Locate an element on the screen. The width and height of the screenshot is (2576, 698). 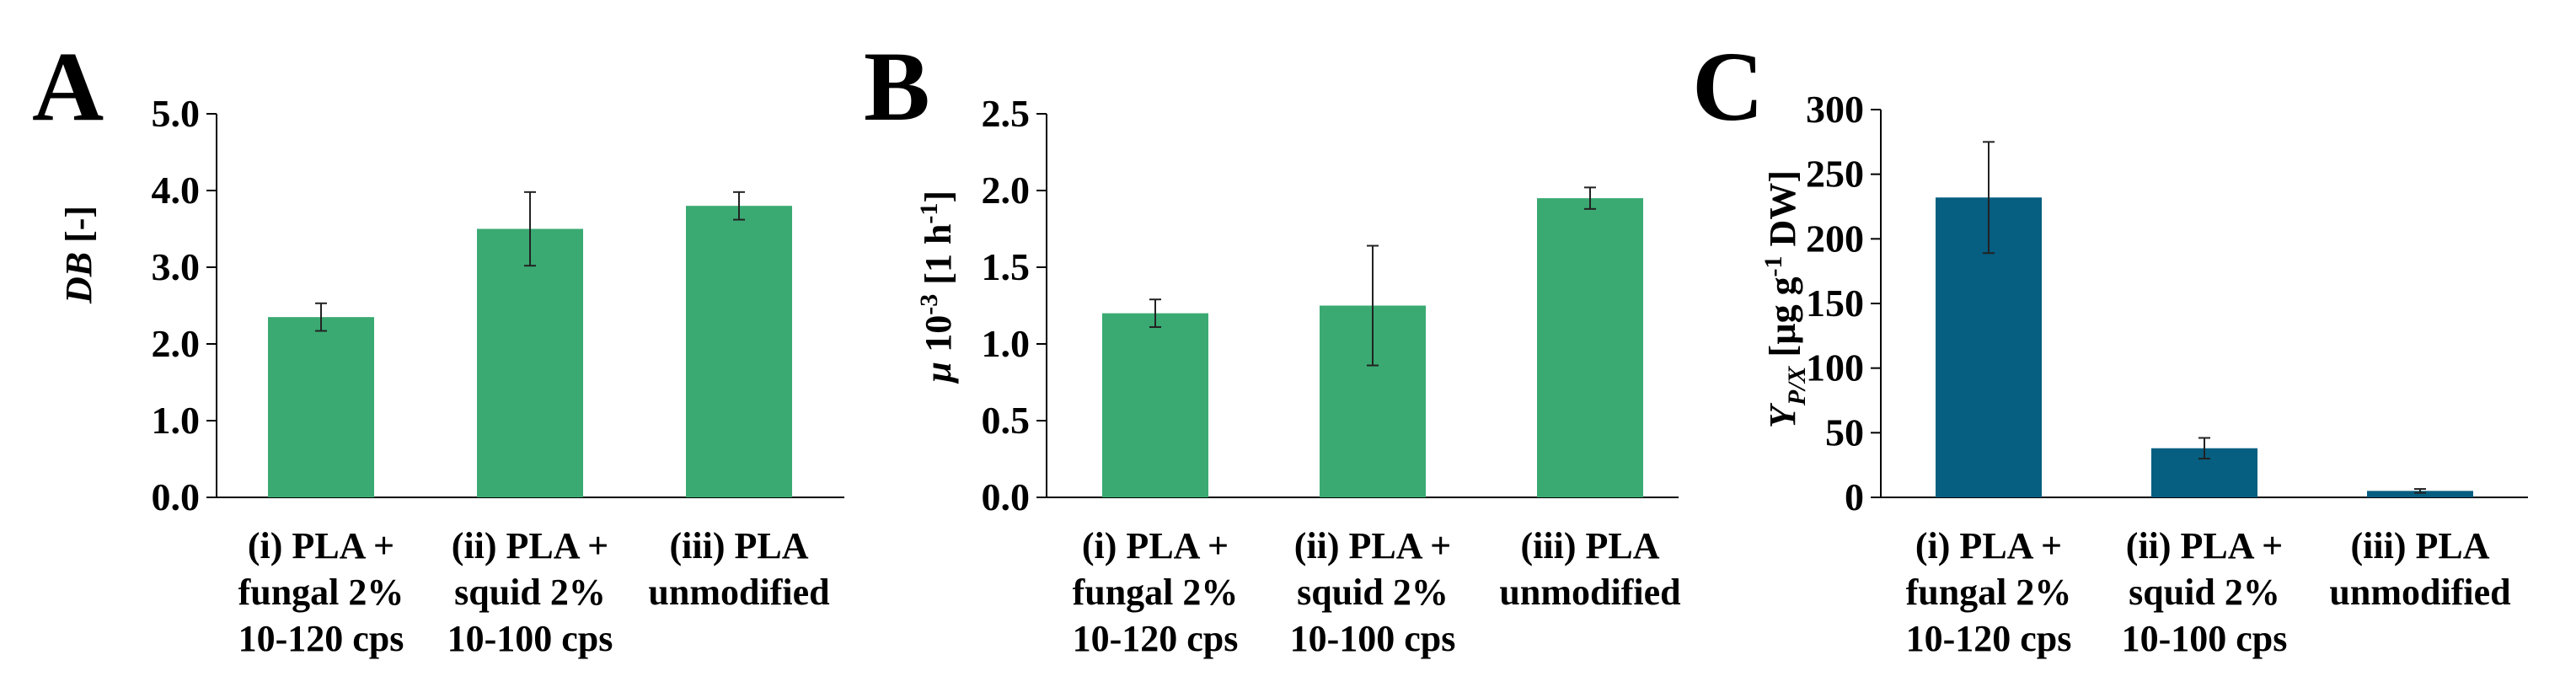
y-tick-label: 200 is located at coordinates (1835, 238).